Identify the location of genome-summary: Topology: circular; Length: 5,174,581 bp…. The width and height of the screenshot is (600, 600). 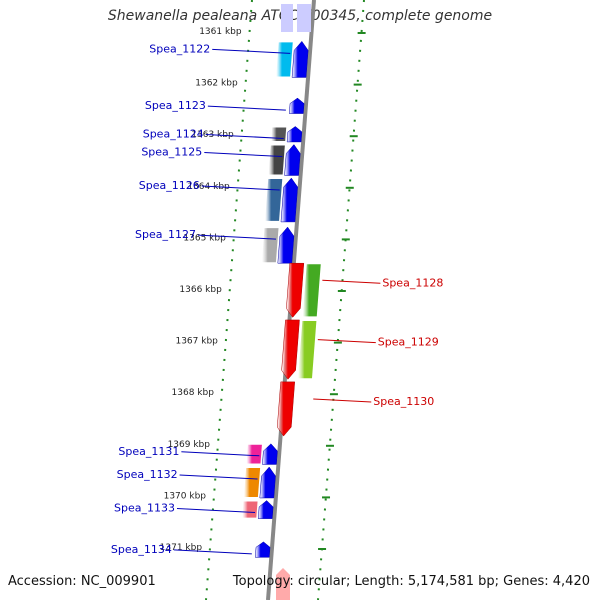
(411, 581).